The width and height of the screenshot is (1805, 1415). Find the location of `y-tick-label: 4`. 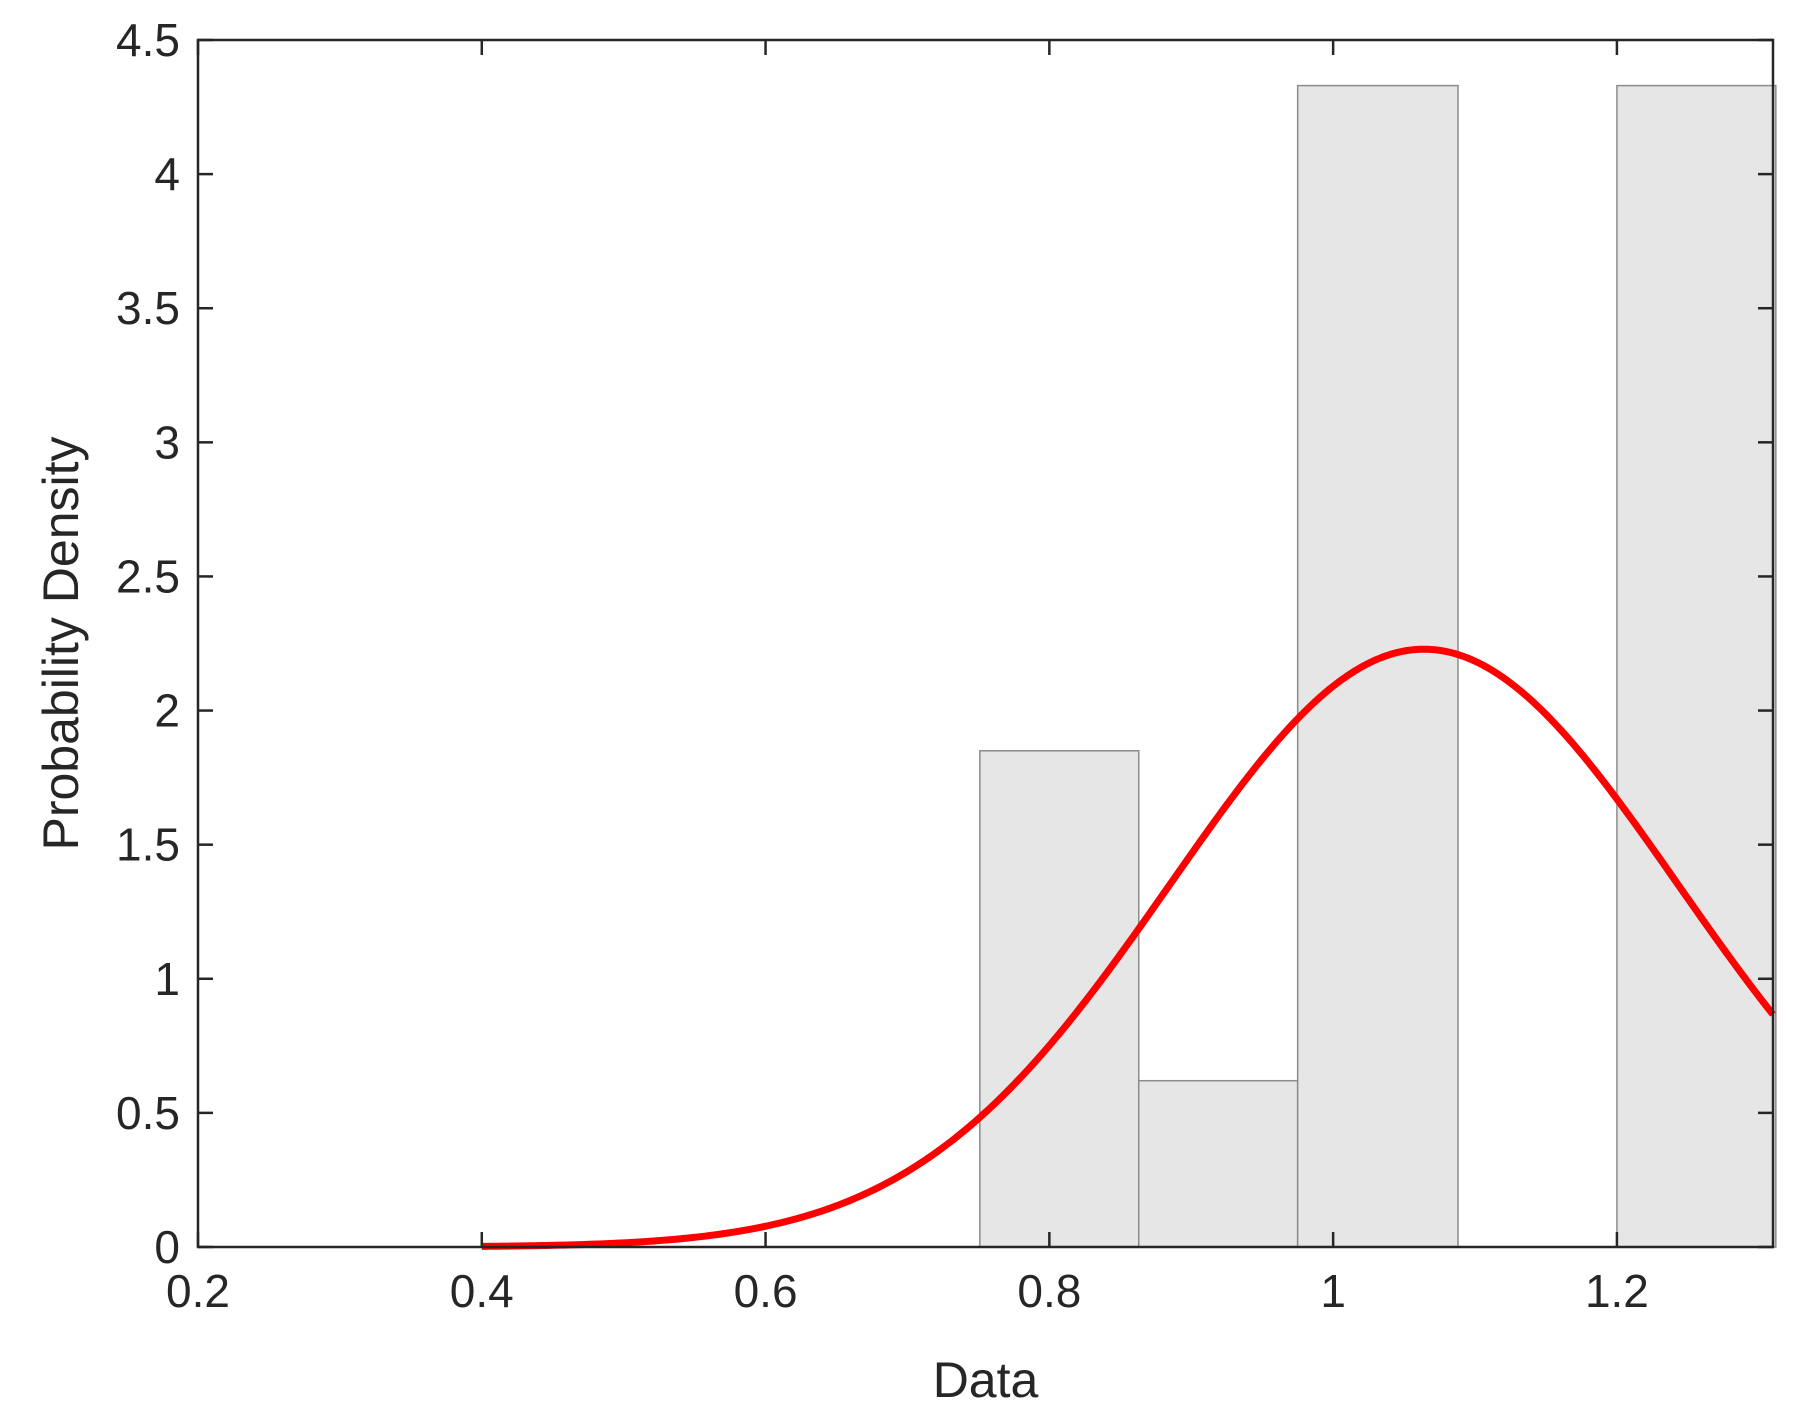

y-tick-label: 4 is located at coordinates (167, 174).